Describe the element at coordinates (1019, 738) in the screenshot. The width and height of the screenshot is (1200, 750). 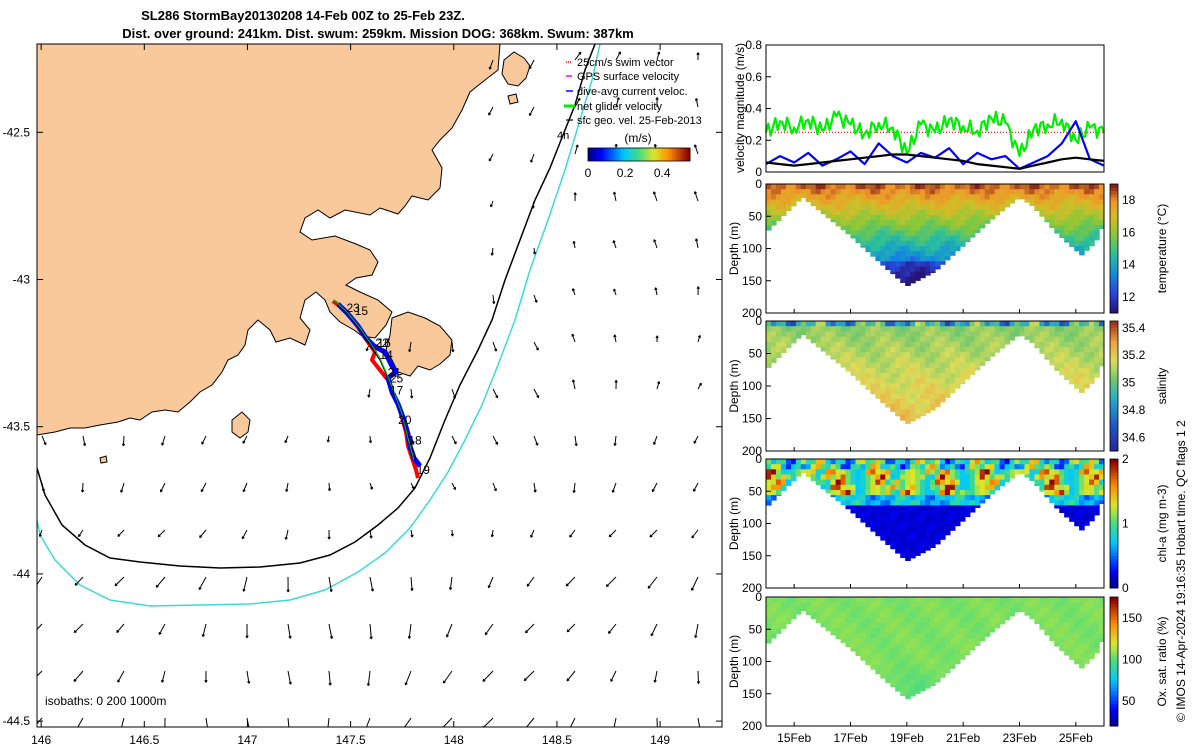
I see `section-xtick-label: 23Feb` at that location.